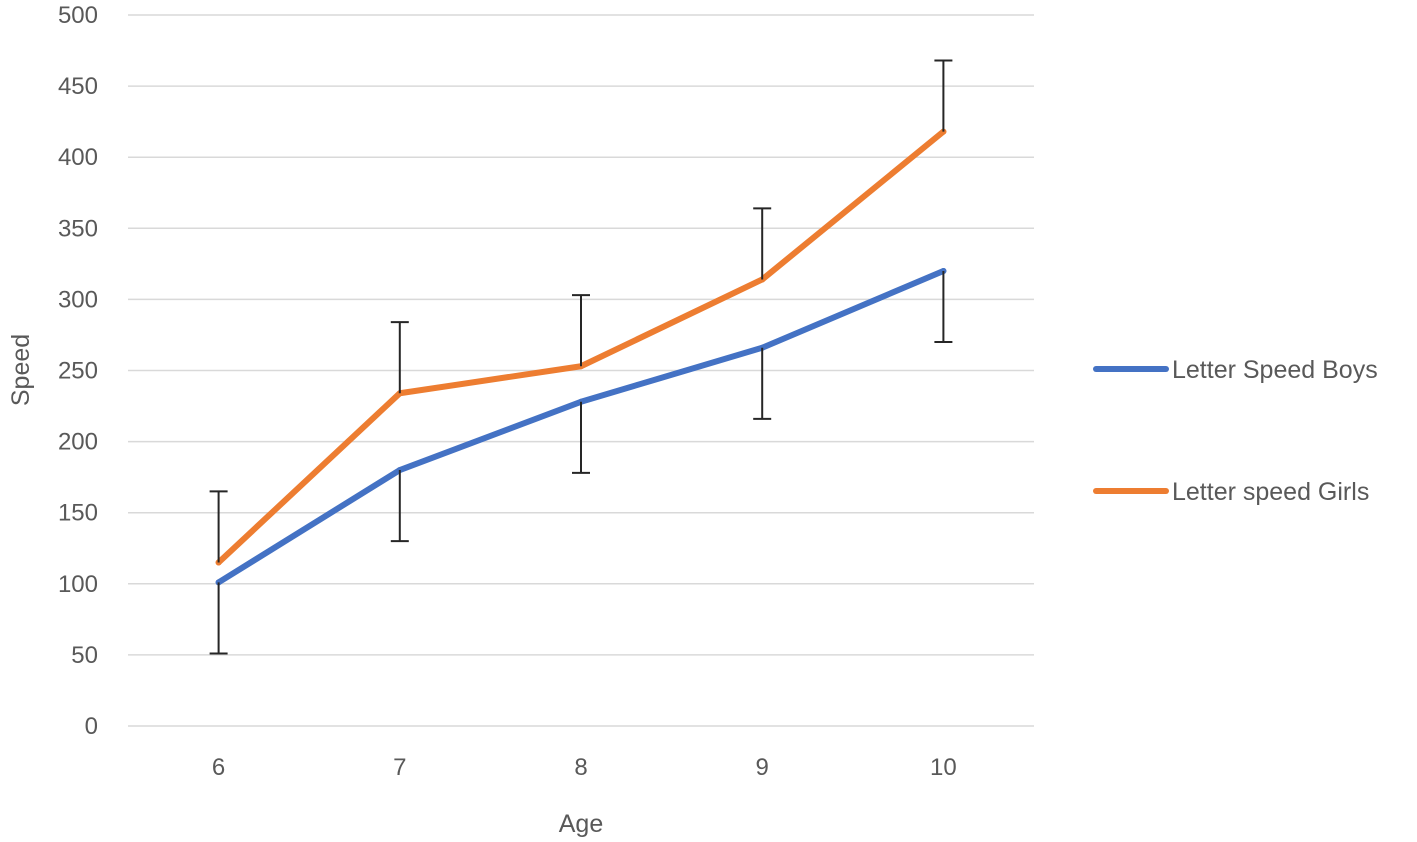  Describe the element at coordinates (78, 584) in the screenshot. I see `y-tick-label: 100` at that location.